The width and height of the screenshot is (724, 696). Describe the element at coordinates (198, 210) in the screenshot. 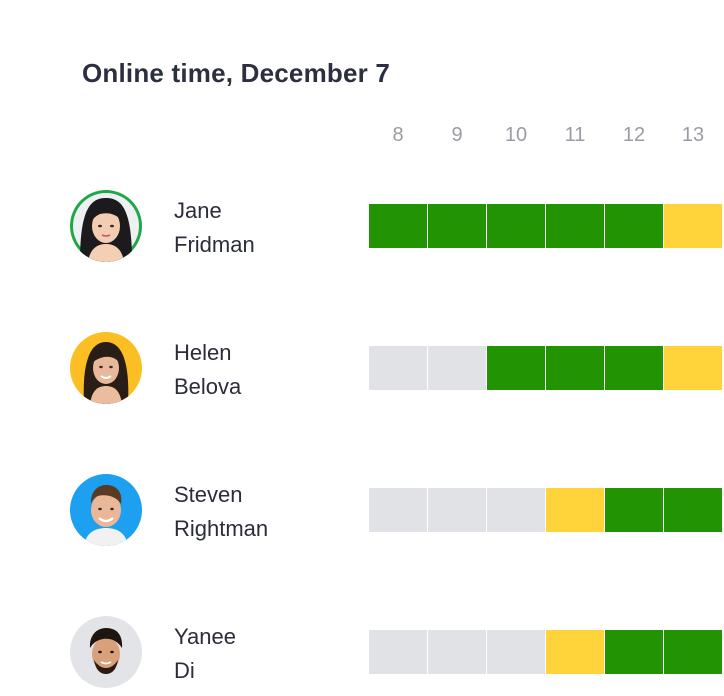

I see `first-name: Jane` at that location.